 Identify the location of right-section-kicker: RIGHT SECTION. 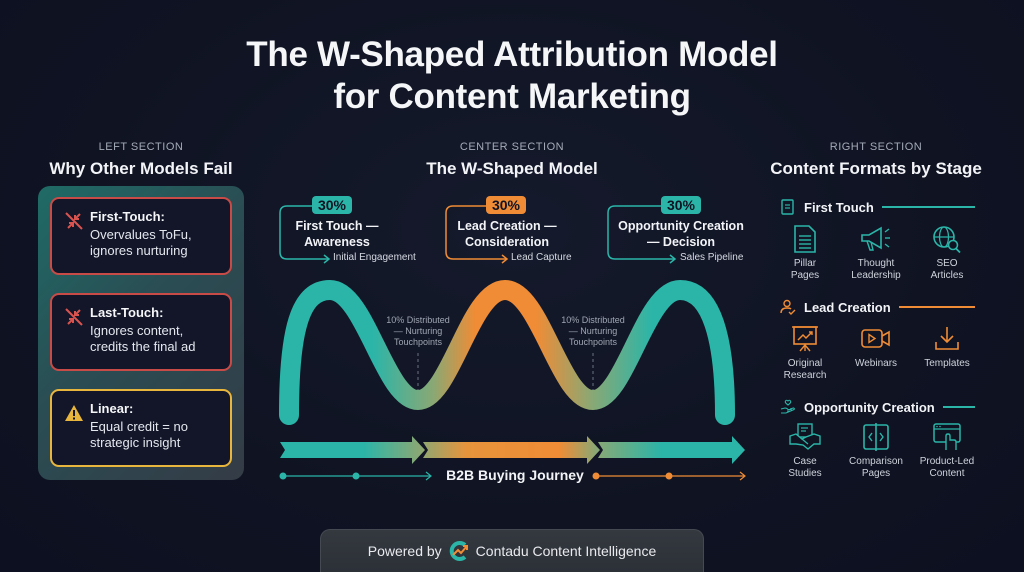
(876, 147).